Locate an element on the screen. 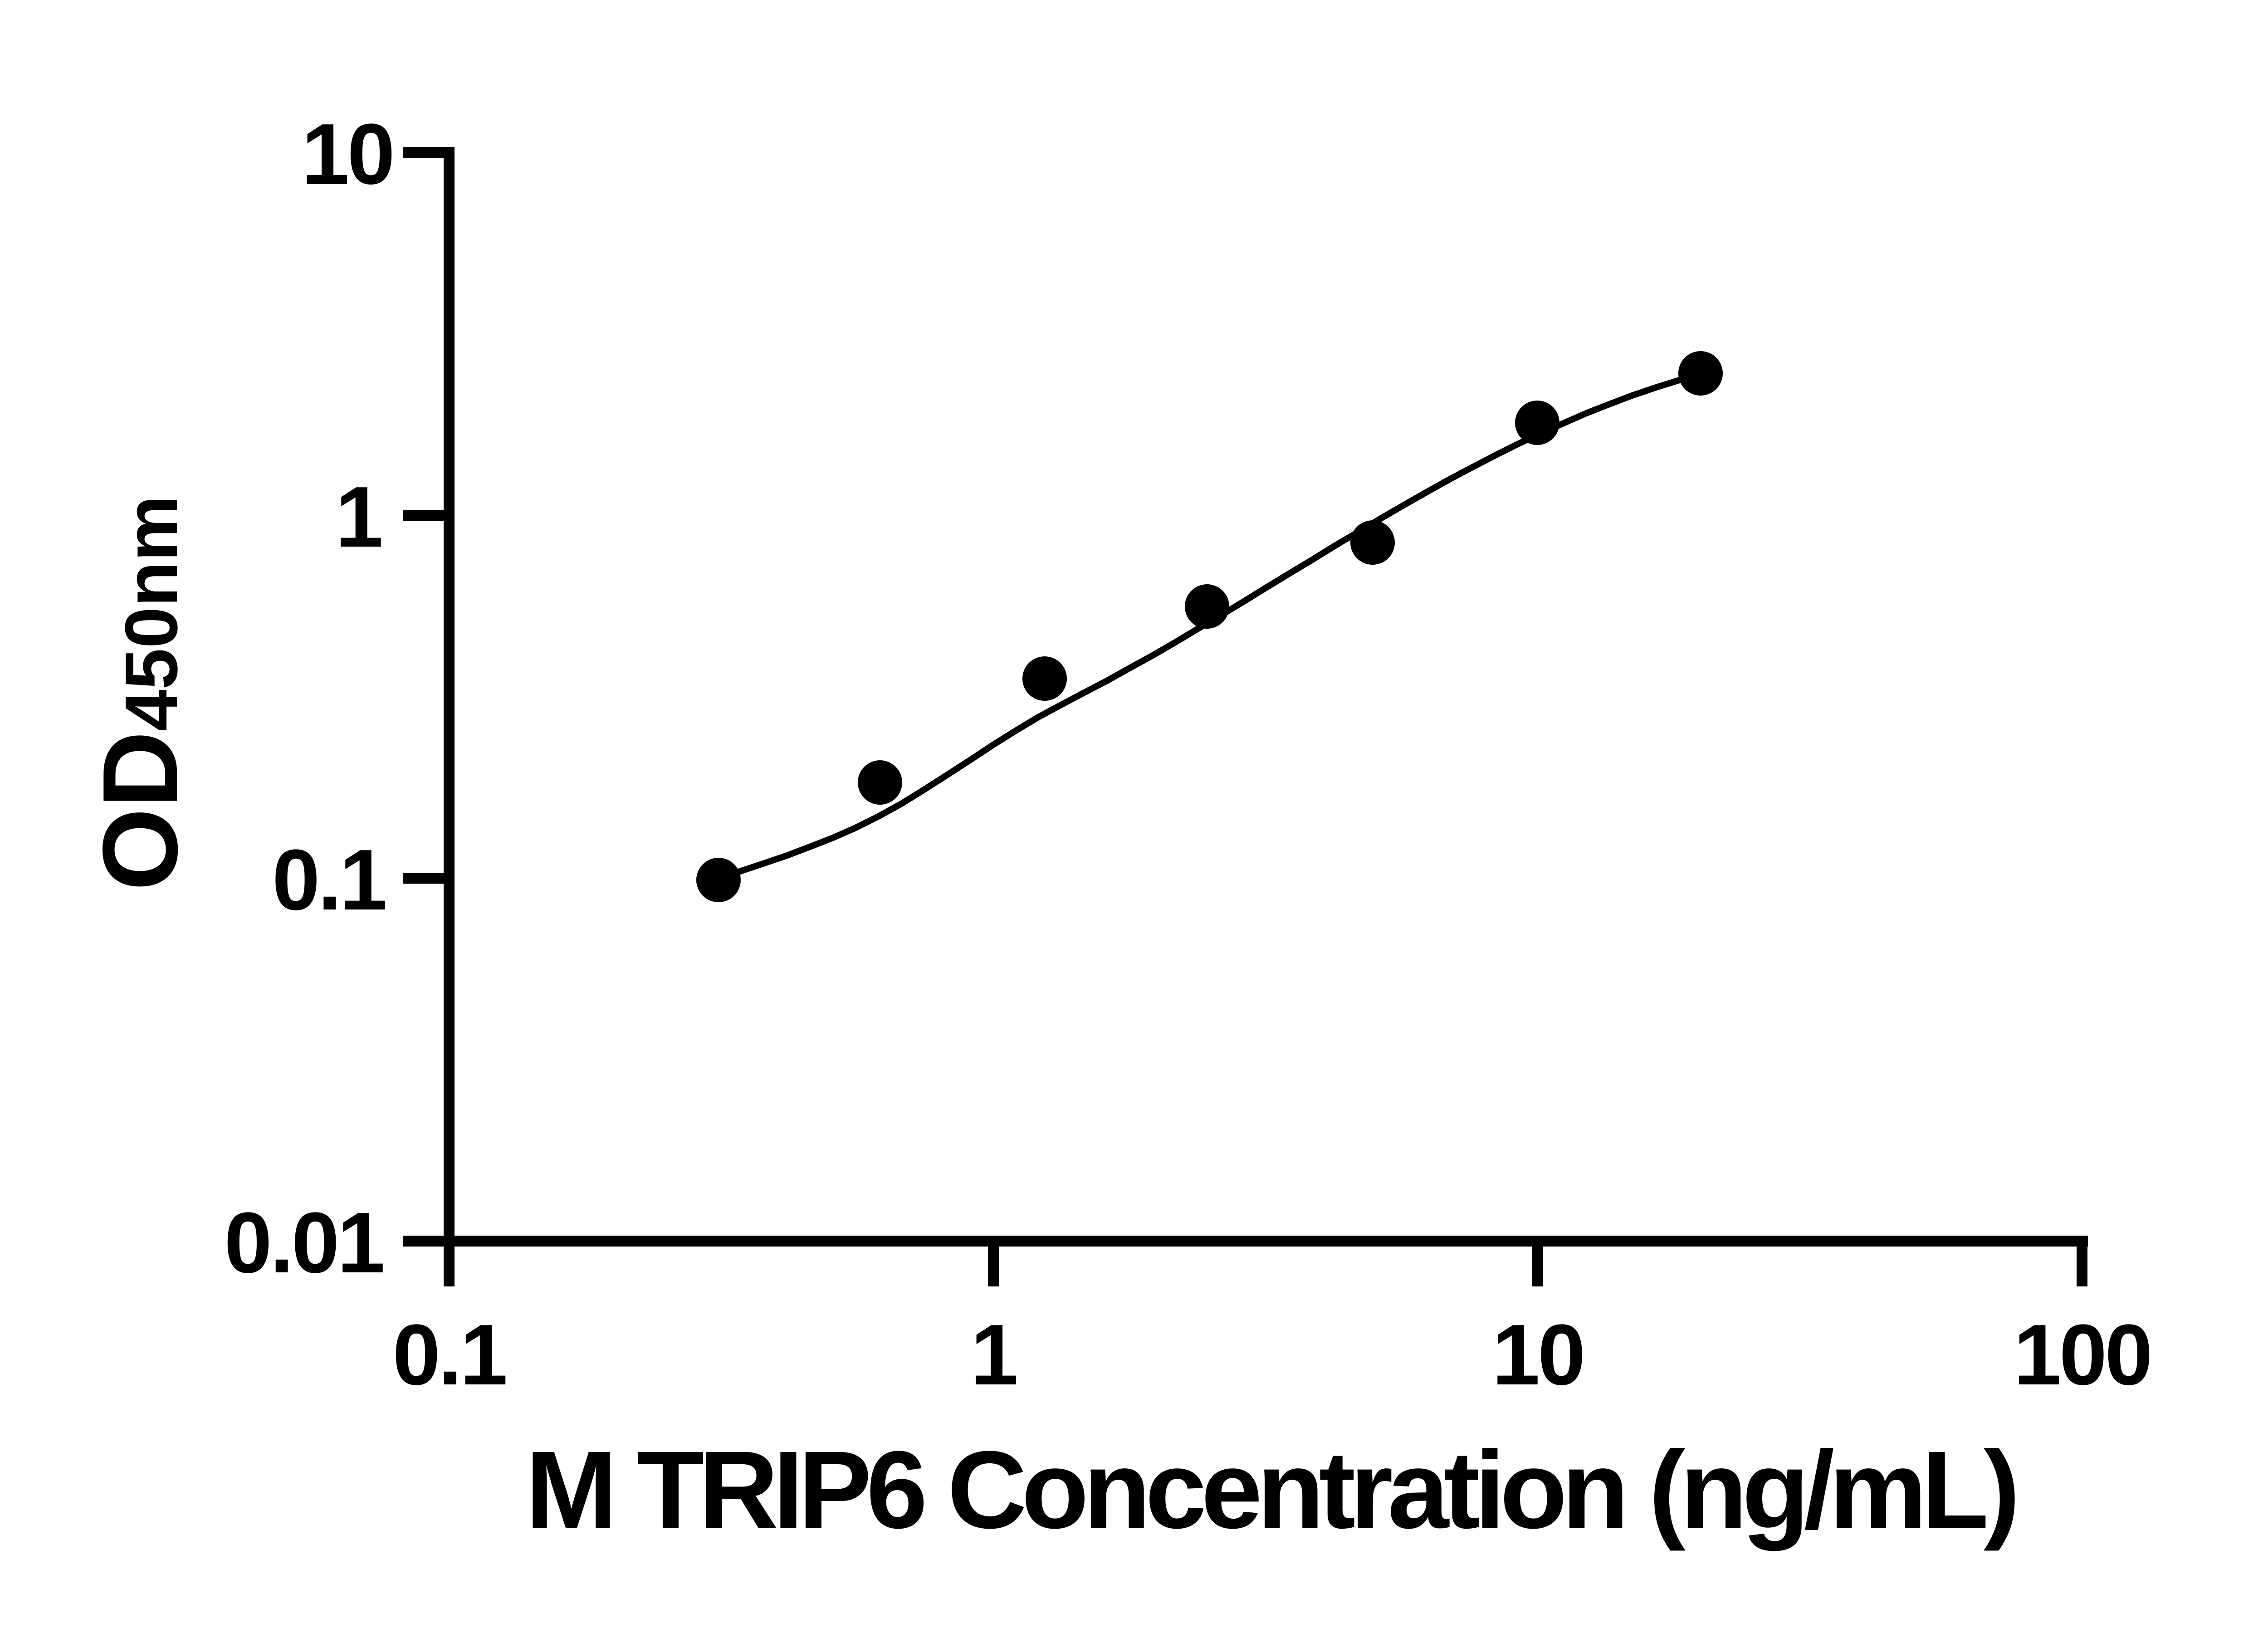 This screenshot has width=2268, height=1633. svg-text: 100 is located at coordinates (2083, 1355).